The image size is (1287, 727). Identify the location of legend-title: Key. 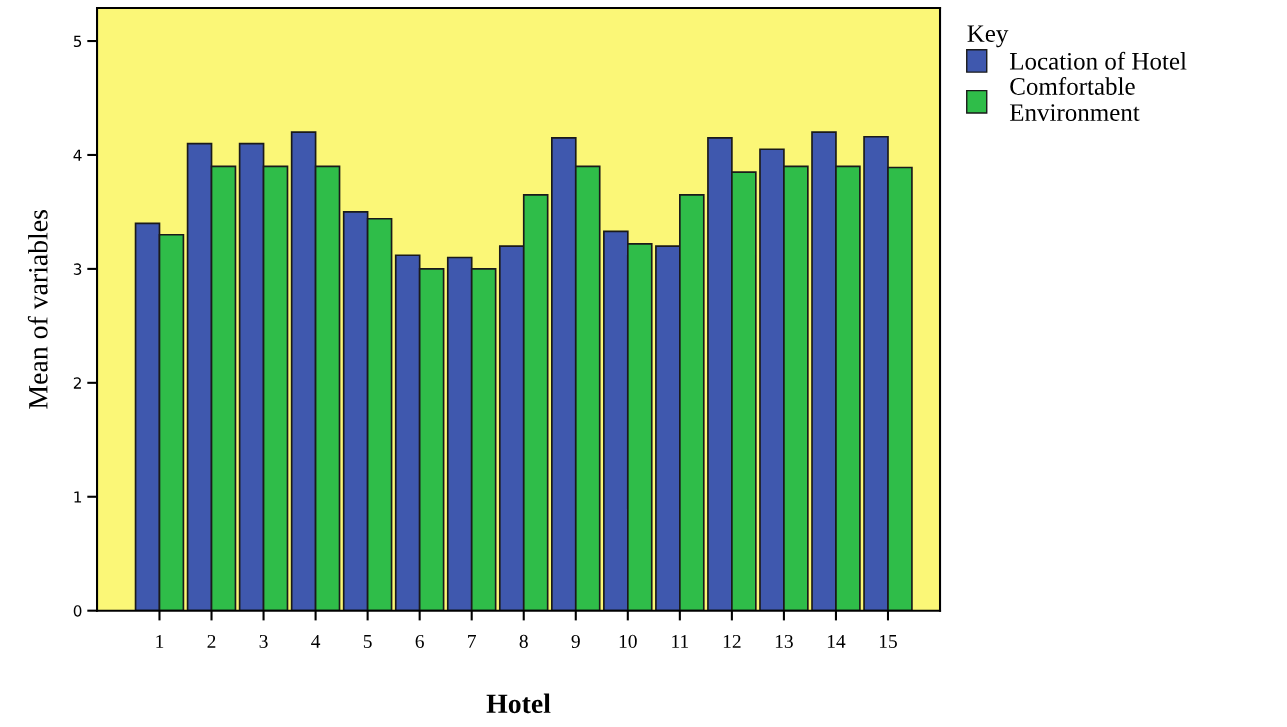
(988, 36).